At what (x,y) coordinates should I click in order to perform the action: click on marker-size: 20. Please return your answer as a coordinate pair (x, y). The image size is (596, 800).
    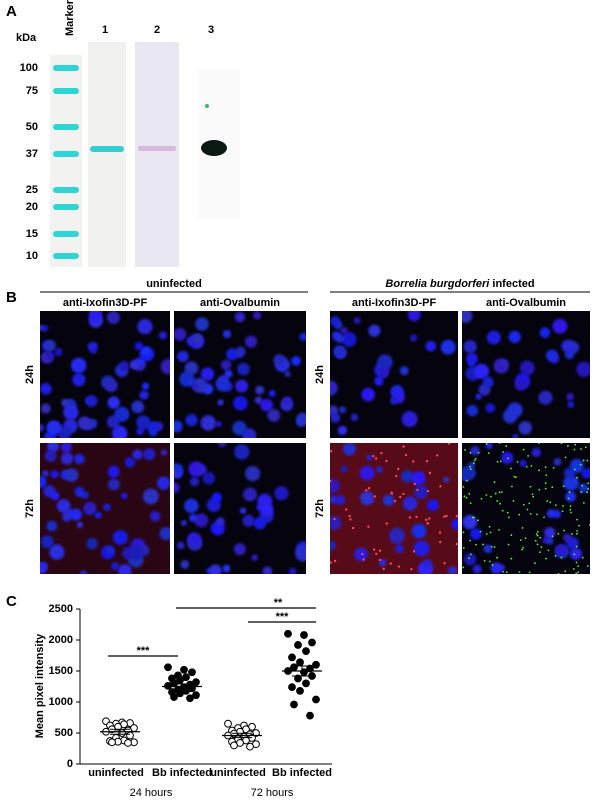
    Looking at the image, I should click on (32, 207).